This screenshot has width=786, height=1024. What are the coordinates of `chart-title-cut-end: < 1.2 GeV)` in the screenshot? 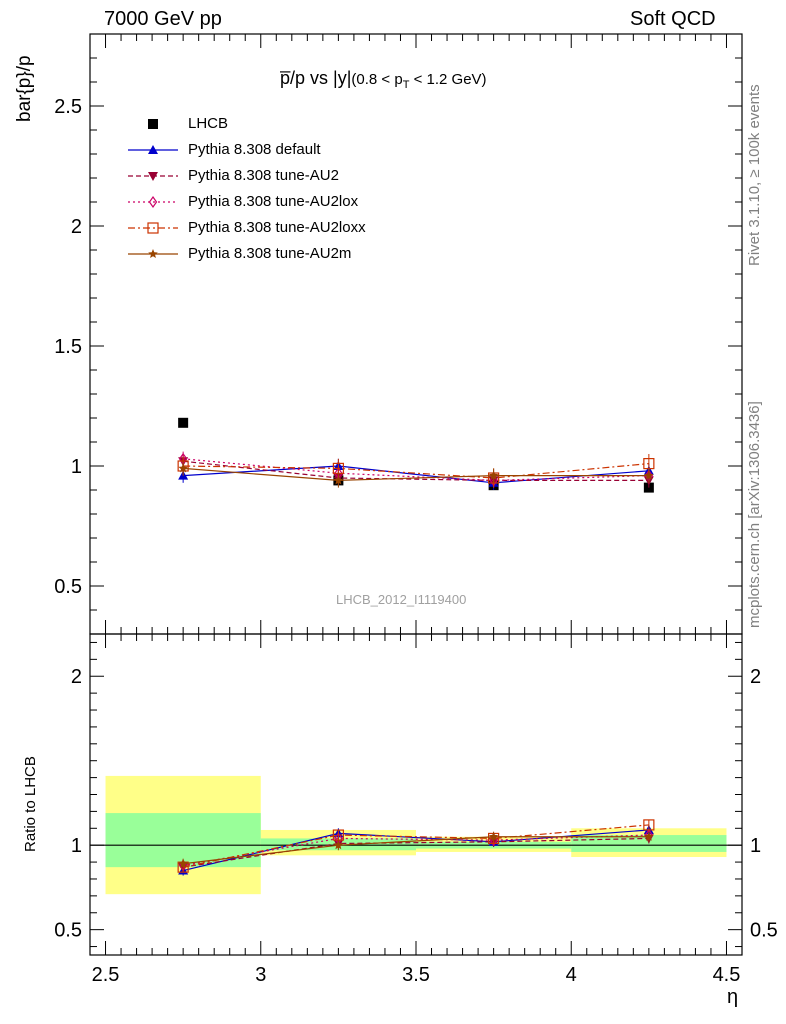 It's located at (448, 79).